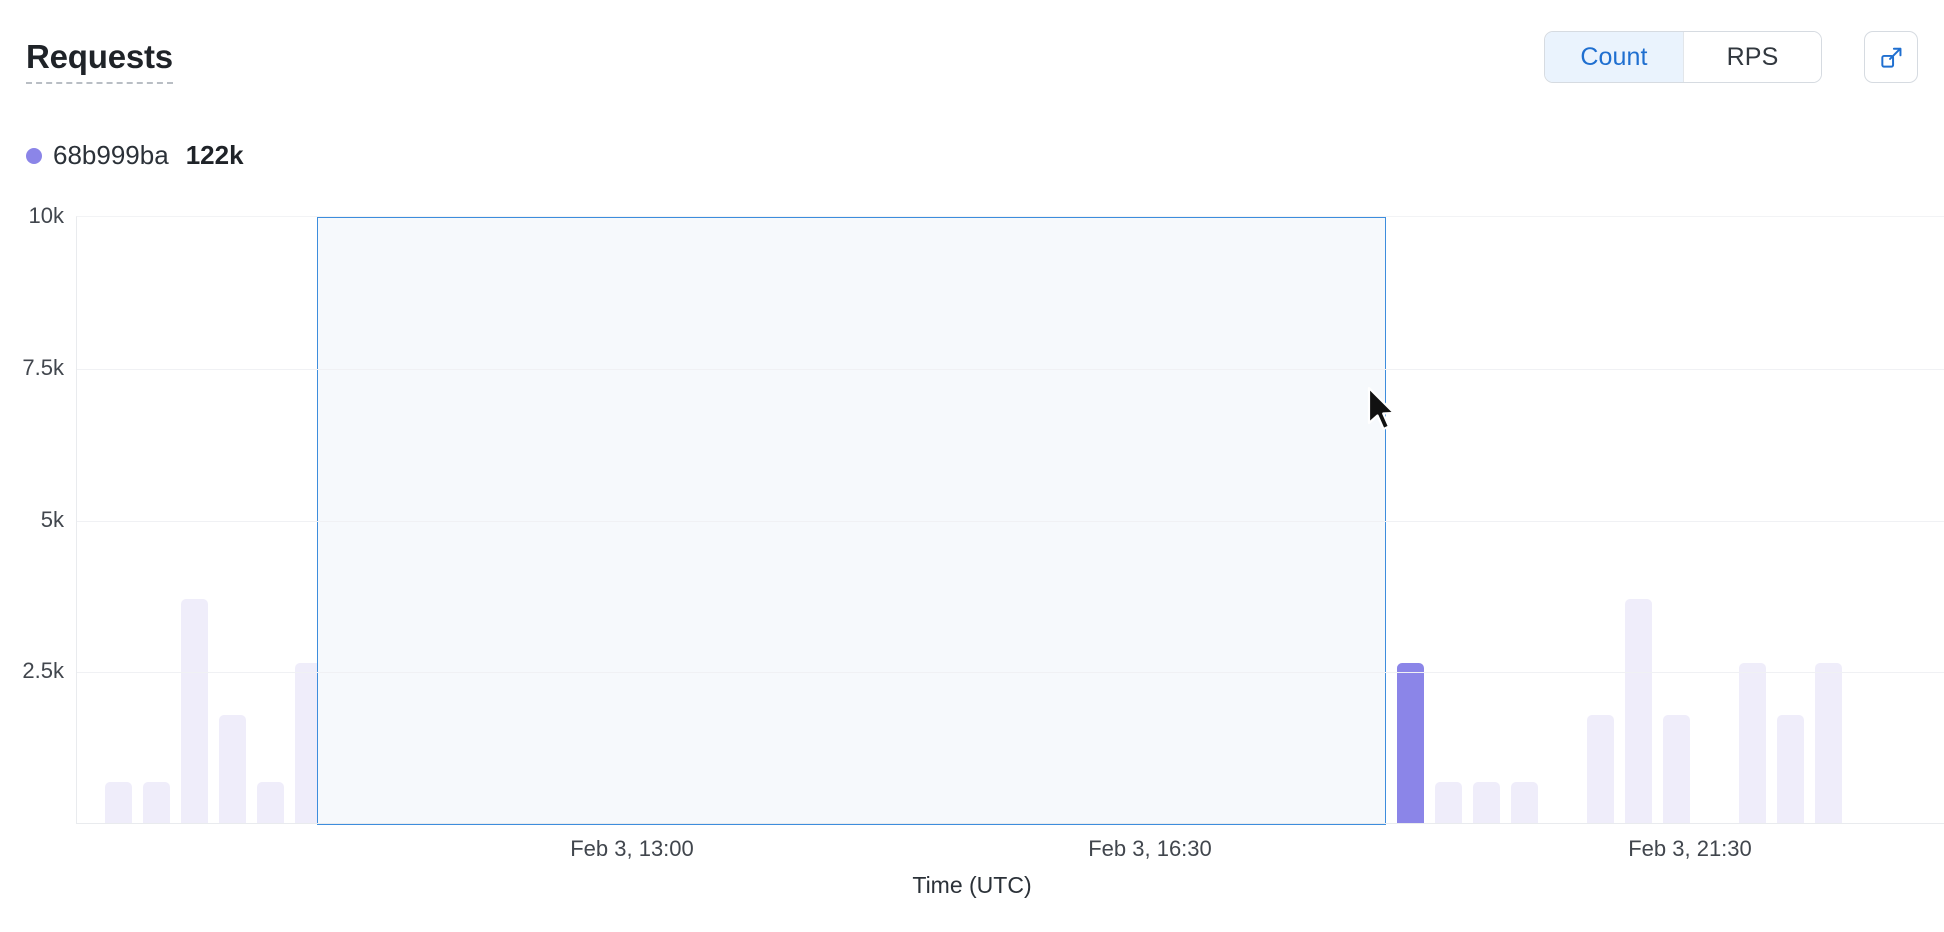 This screenshot has width=1944, height=932. What do you see at coordinates (52, 519) in the screenshot?
I see `y-axis-tick-label: 5k` at bounding box center [52, 519].